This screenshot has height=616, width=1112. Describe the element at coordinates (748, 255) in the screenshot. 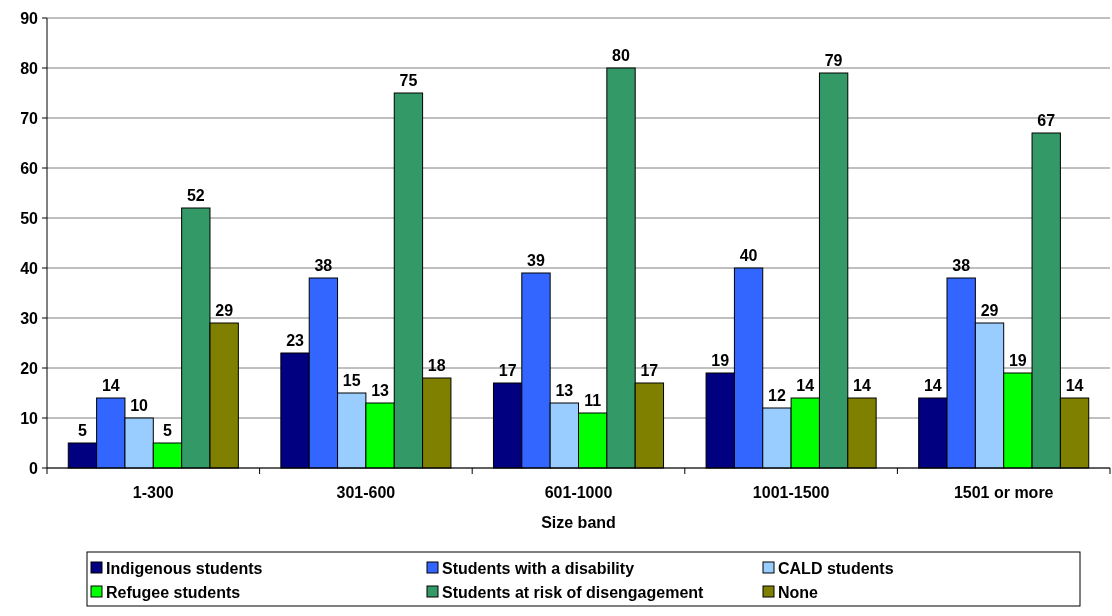

I see `data-label: 40` at that location.